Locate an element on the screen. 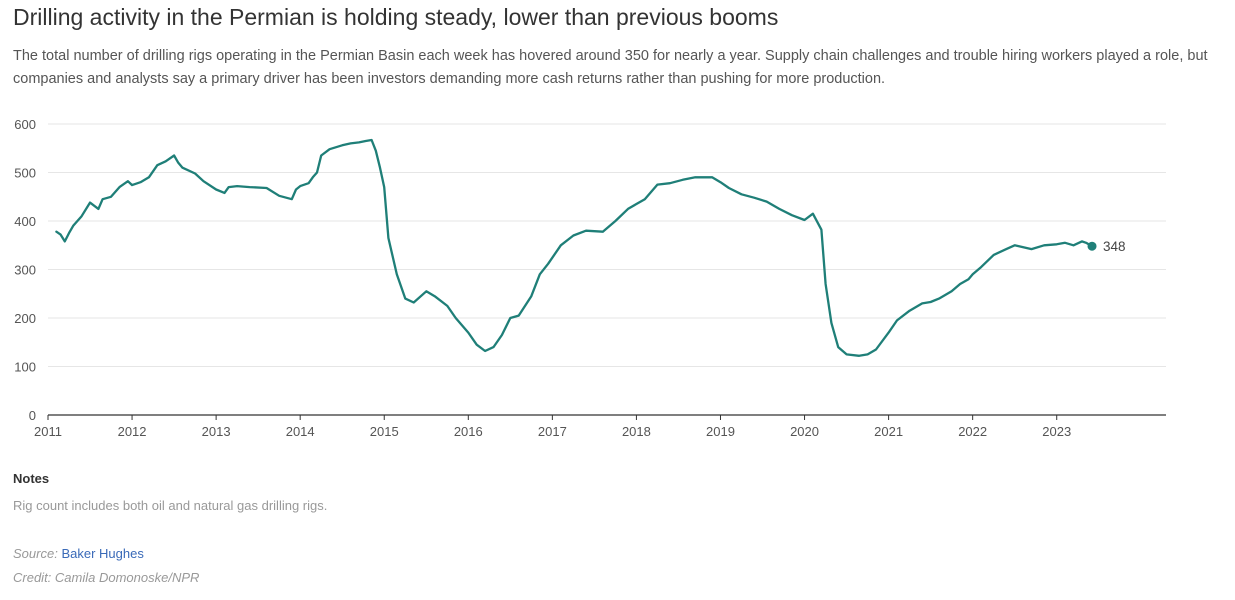  y-tick-label-100: 100 is located at coordinates (25, 367).